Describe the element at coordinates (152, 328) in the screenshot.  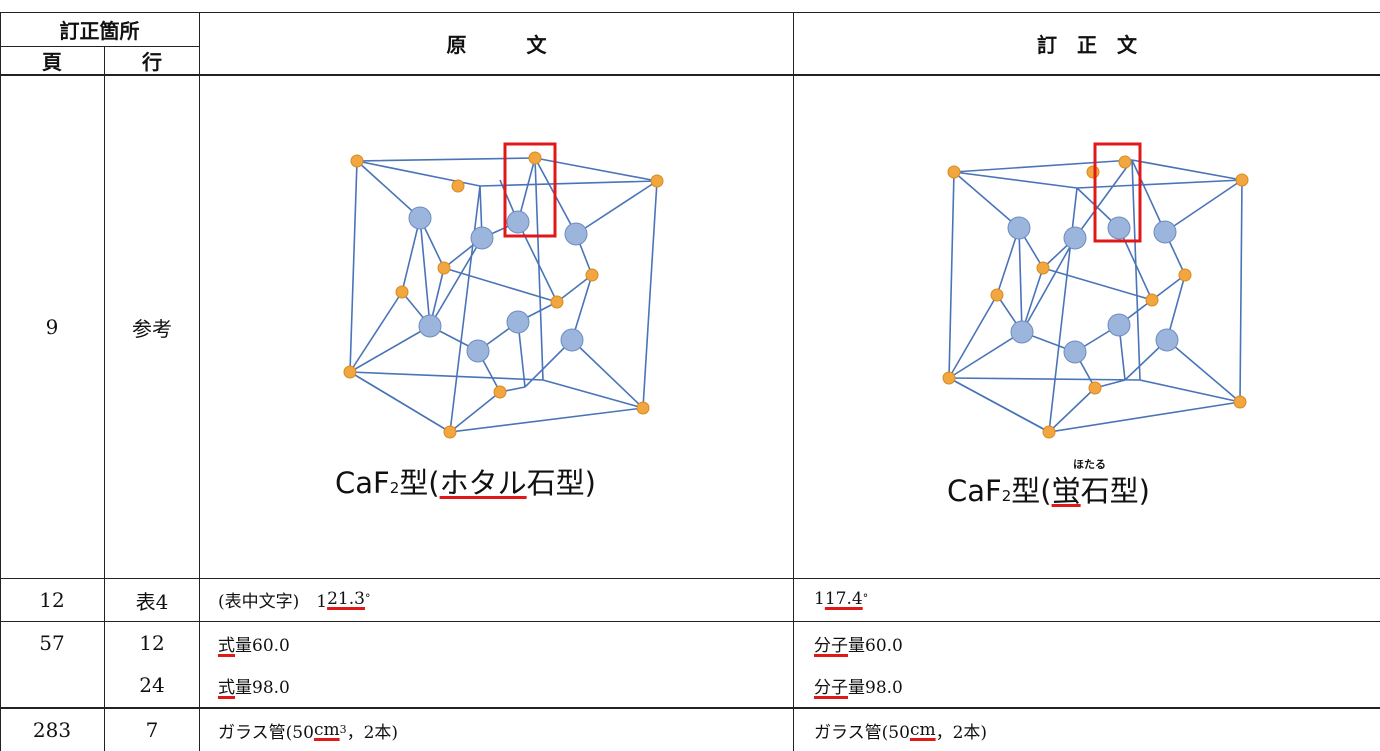
I see `row-1-line: 参考` at that location.